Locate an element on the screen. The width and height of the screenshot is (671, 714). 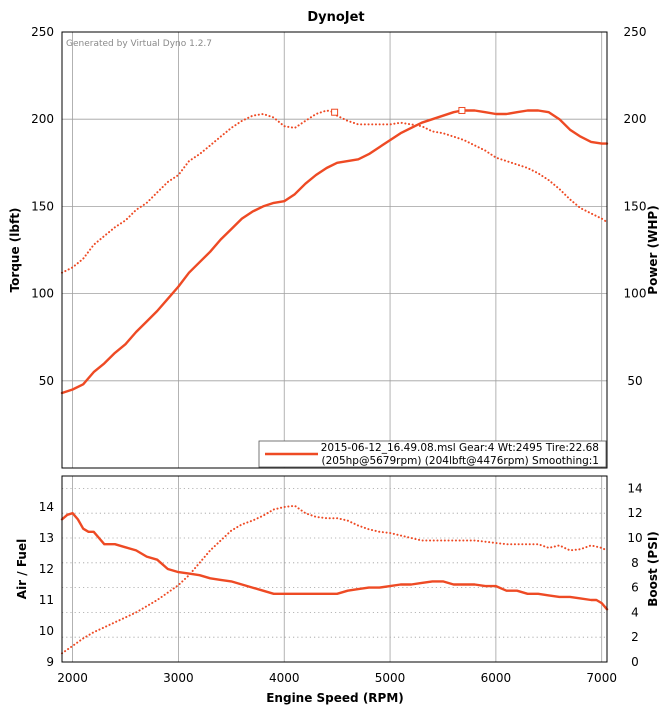
peak-power-marker is located at coordinates (462, 110).